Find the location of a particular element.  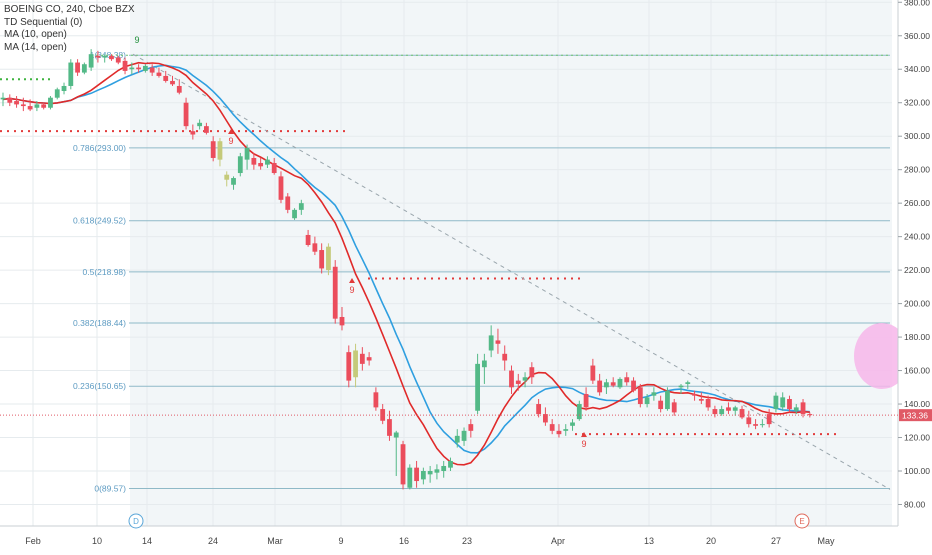

ma-10-label: MA (10, open) is located at coordinates (35, 34).